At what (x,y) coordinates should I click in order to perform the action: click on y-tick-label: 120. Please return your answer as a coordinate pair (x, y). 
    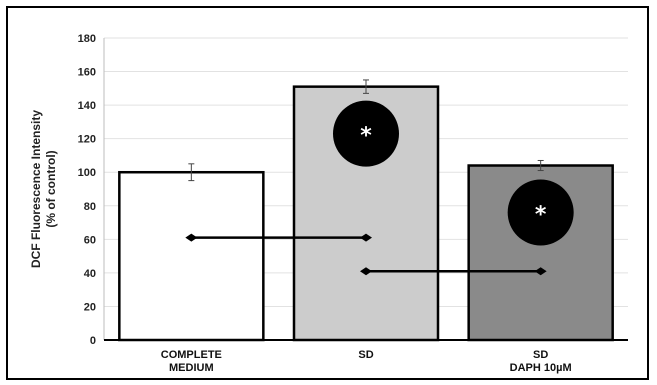
    Looking at the image, I should click on (87, 140).